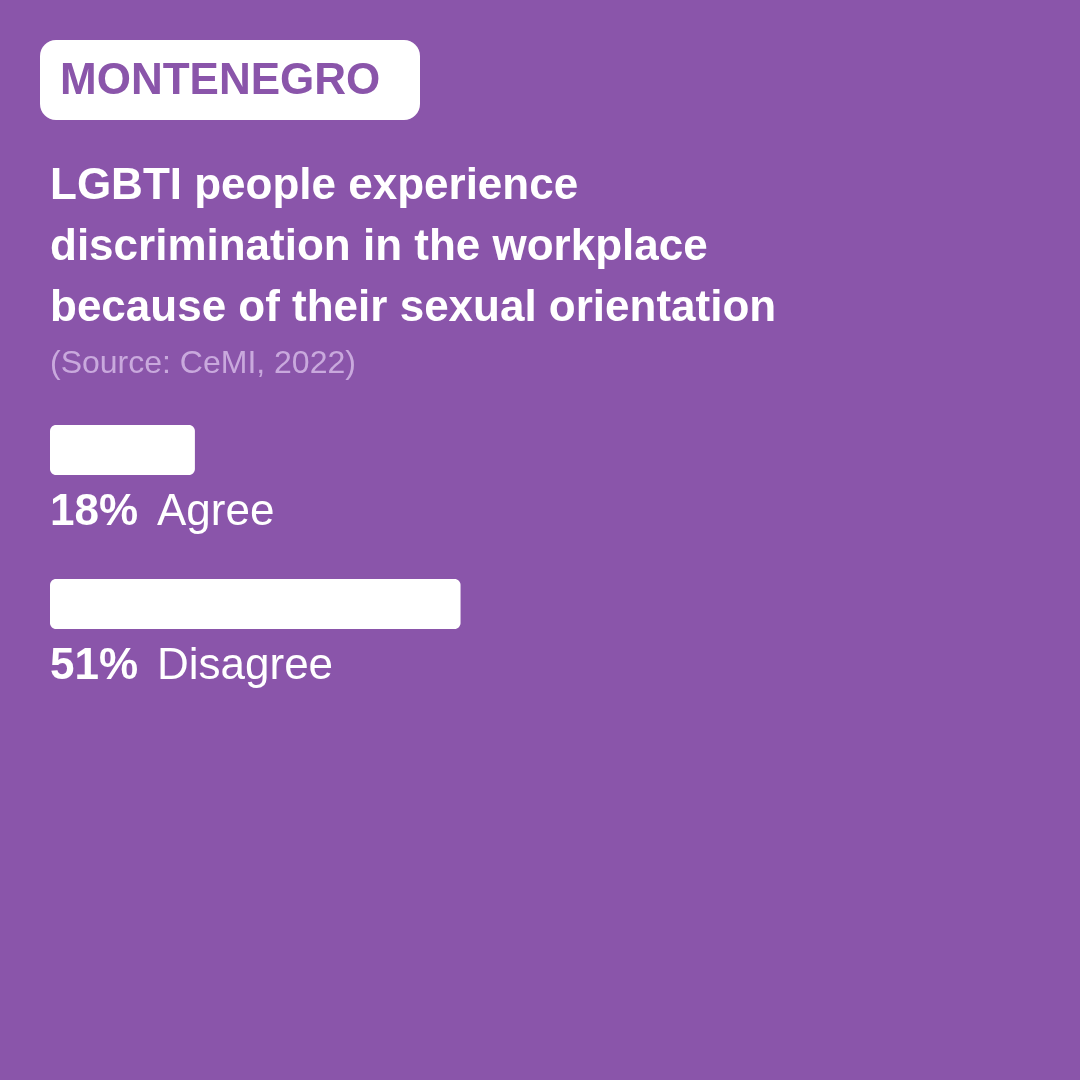  Describe the element at coordinates (413, 244) in the screenshot. I see `chart-subtitle: LGBTI people experience discrimination in the workplace because of their sexual orientation` at that location.